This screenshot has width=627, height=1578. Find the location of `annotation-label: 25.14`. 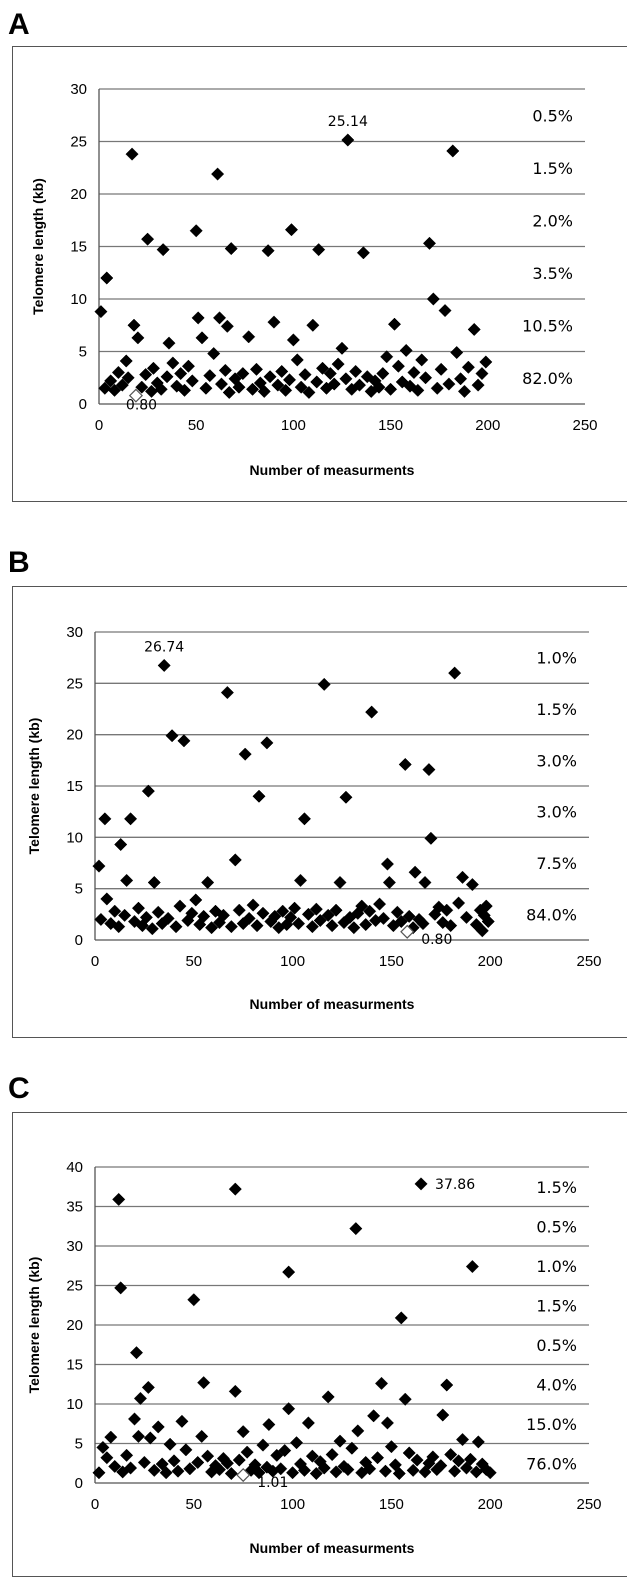

annotation-label: 25.14 is located at coordinates (348, 122).